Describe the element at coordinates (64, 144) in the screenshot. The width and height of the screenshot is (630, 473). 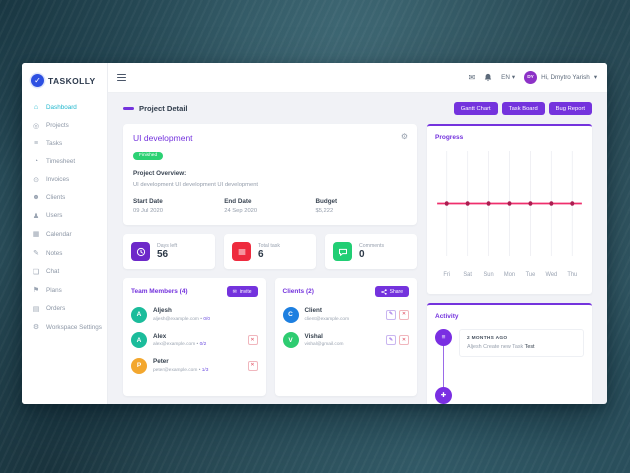
I see `sidebar-item-tasks: ≡ Tasks` at that location.